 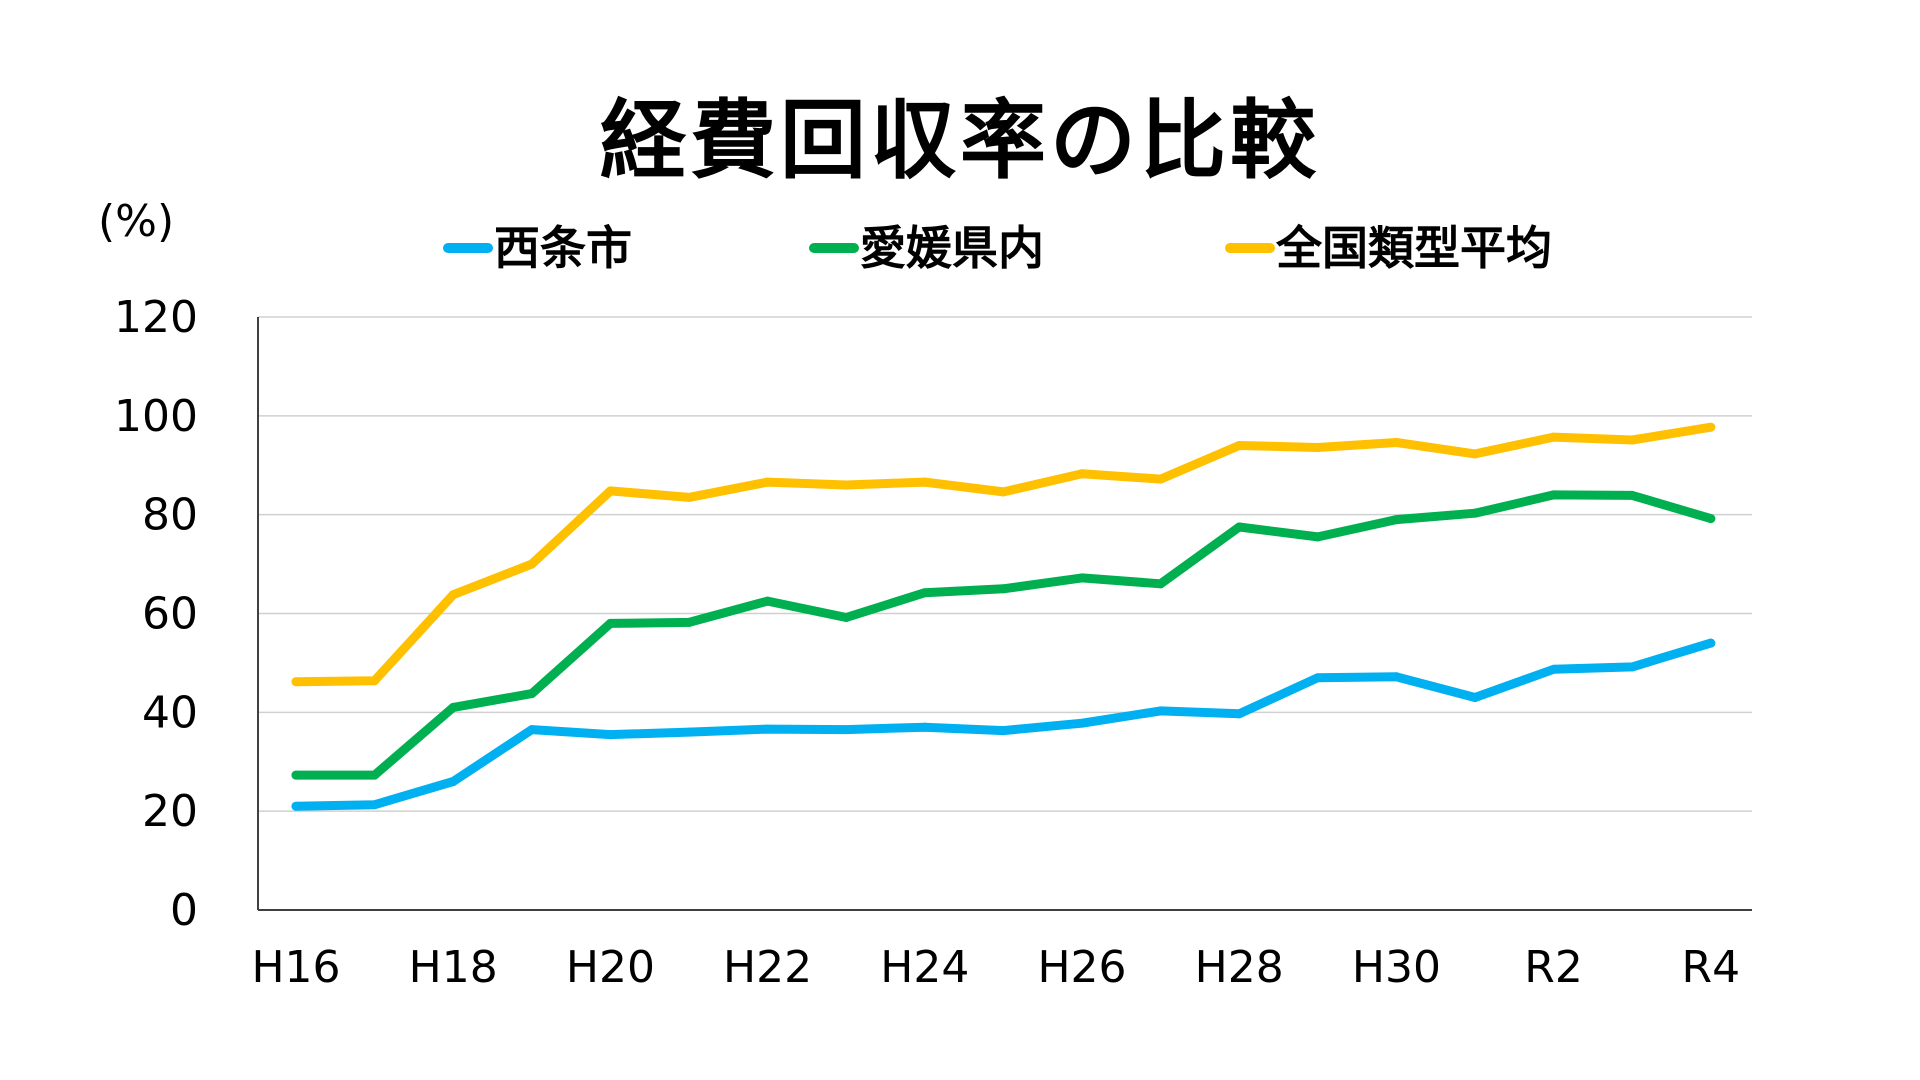 What do you see at coordinates (960, 141) in the screenshot?
I see `chart-title: 経費回収率の比較` at bounding box center [960, 141].